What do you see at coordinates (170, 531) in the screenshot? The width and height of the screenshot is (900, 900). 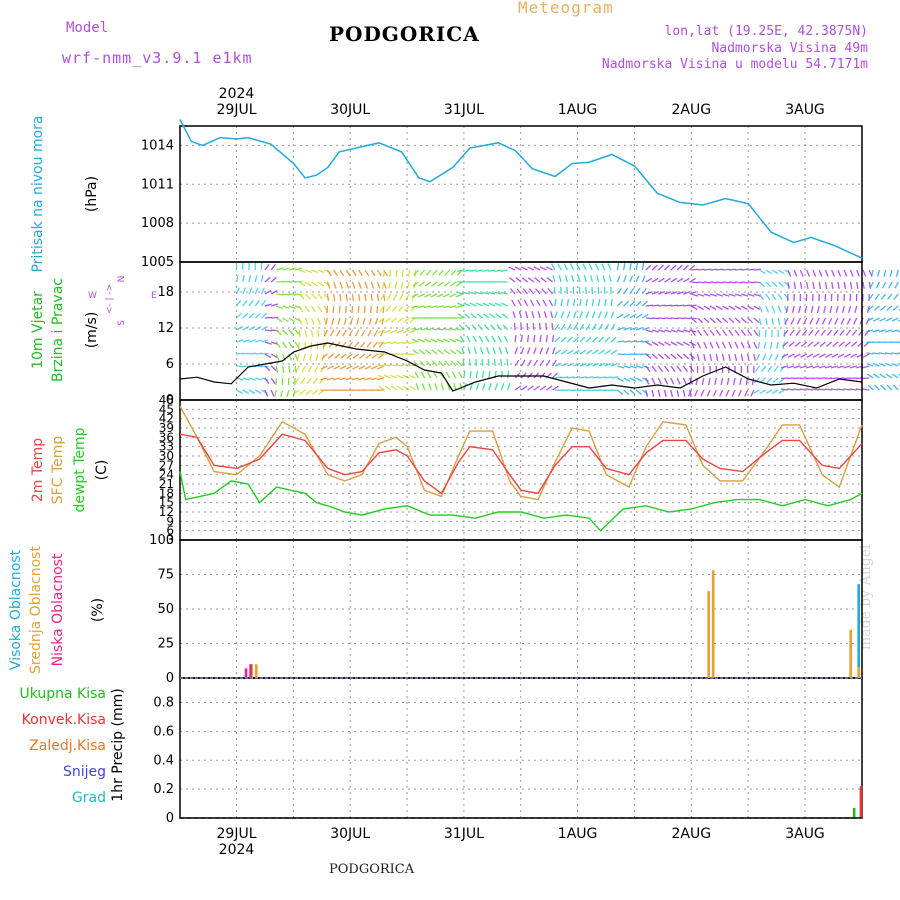 I see `y-tick-label: 6` at bounding box center [170, 531].